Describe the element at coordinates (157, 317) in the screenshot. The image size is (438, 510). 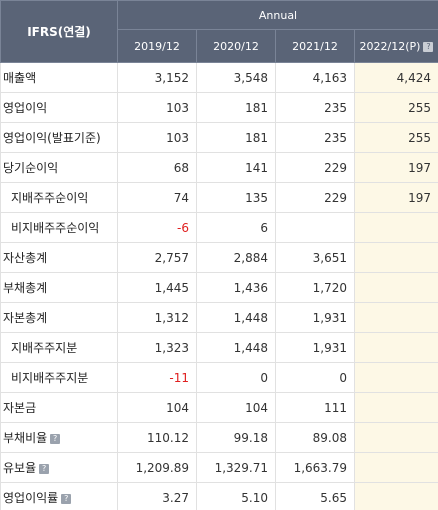
I see `value-cell: 1,312` at that location.